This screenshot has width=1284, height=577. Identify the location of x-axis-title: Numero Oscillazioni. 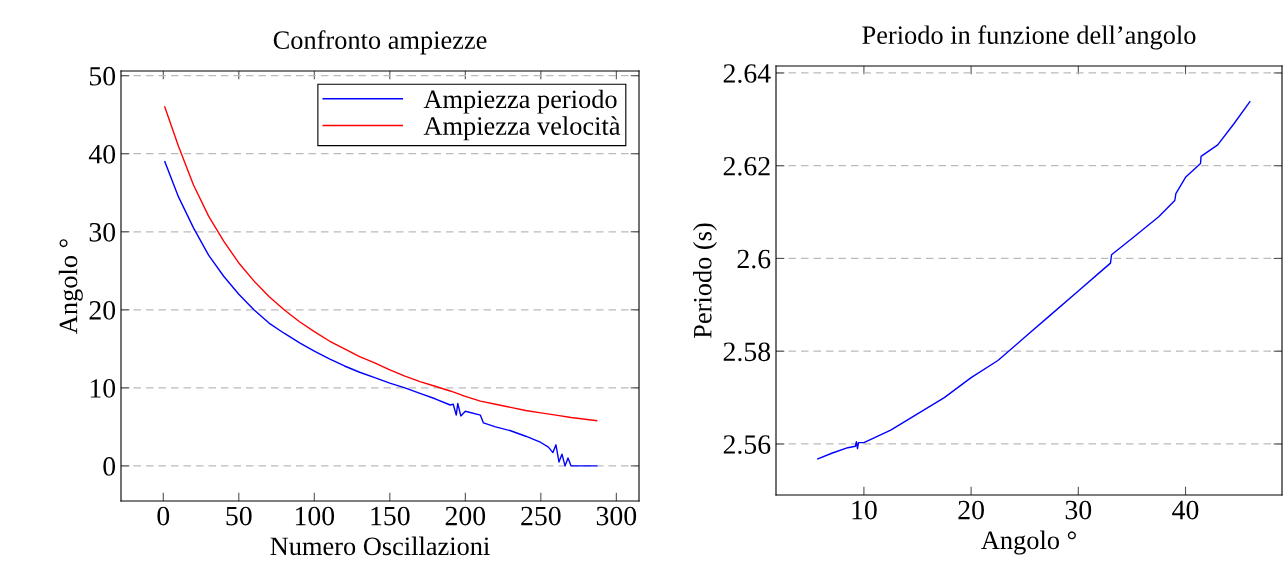
(380, 546).